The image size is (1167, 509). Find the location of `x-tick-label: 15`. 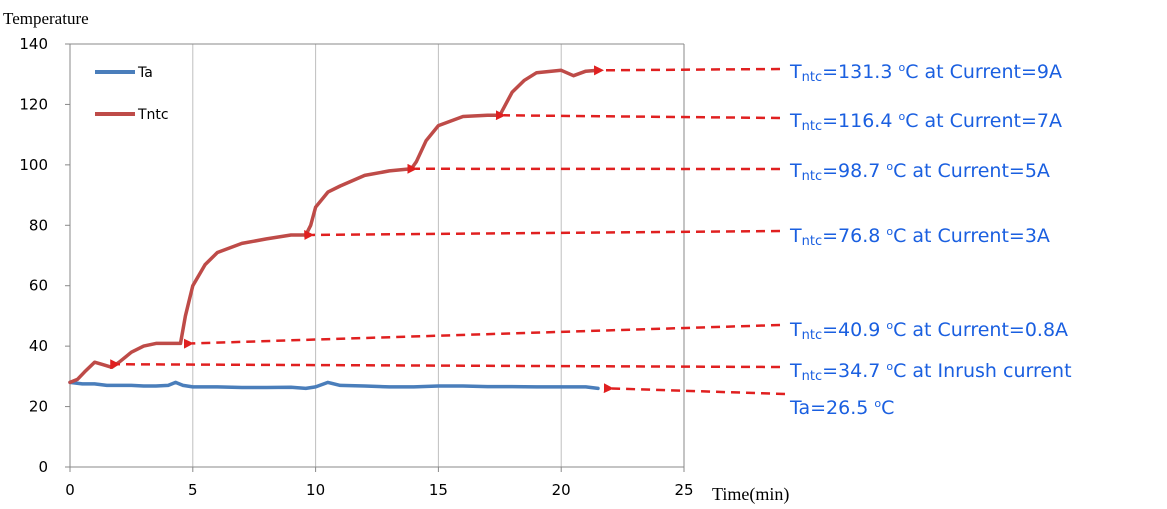

x-tick-label: 15 is located at coordinates (438, 490).